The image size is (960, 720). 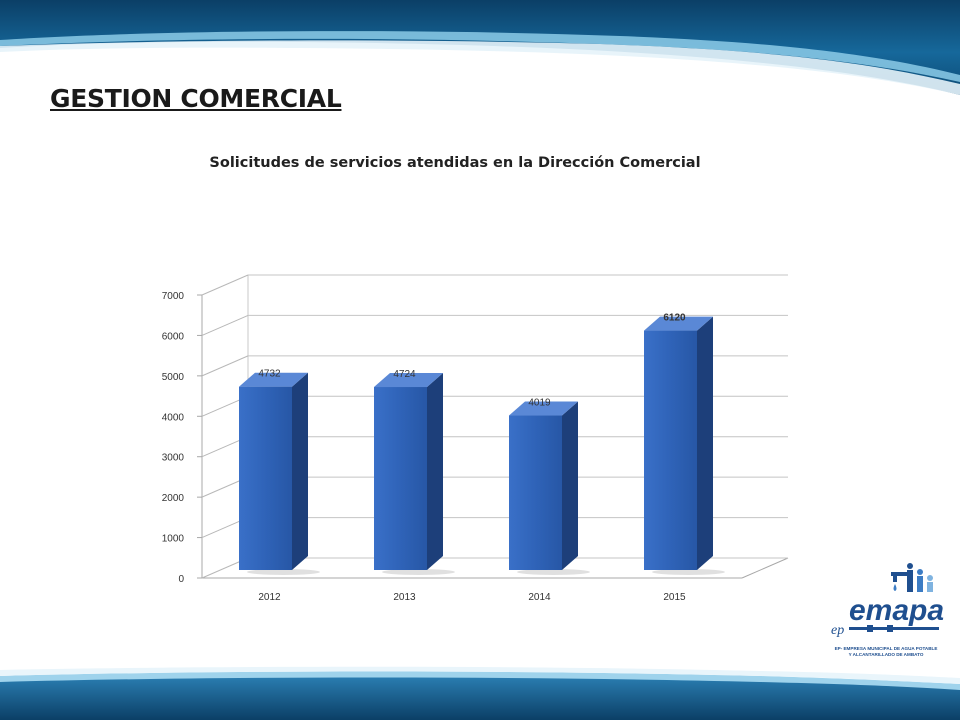 I want to click on y-tick-label: 4000, so click(x=173, y=417).